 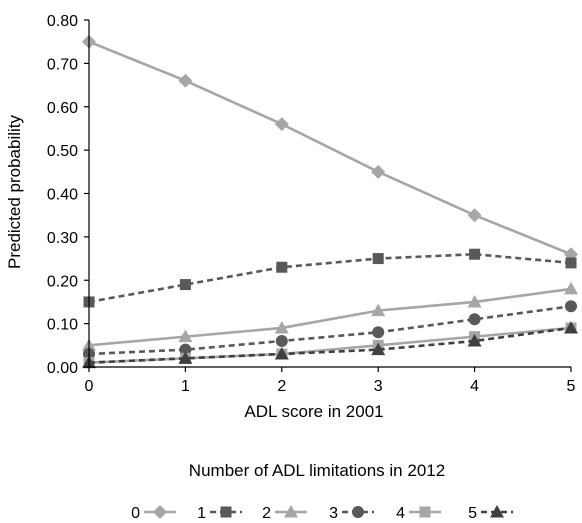 What do you see at coordinates (322, 513) in the screenshot?
I see `legend: 0 1 2 3 4 5` at bounding box center [322, 513].